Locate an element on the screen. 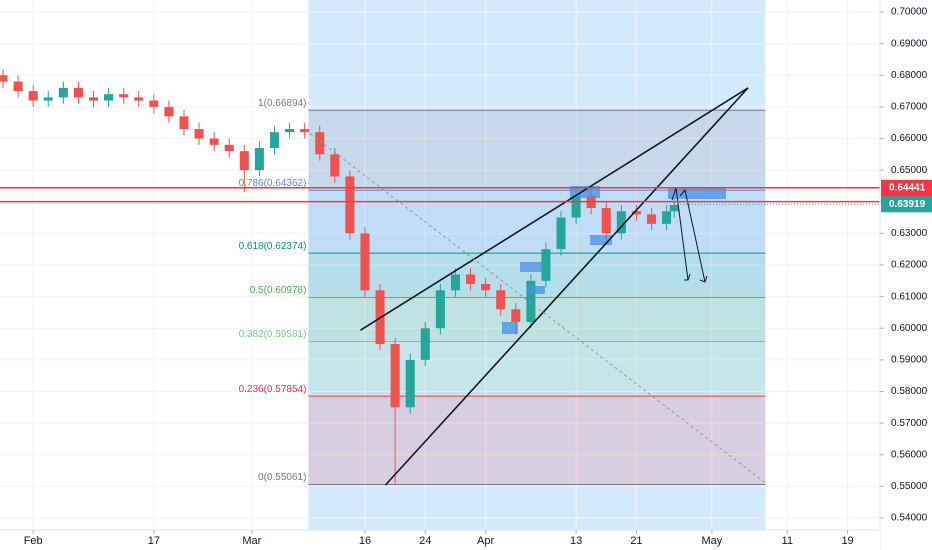  y-tick-label: 0.63000 is located at coordinates (909, 233).